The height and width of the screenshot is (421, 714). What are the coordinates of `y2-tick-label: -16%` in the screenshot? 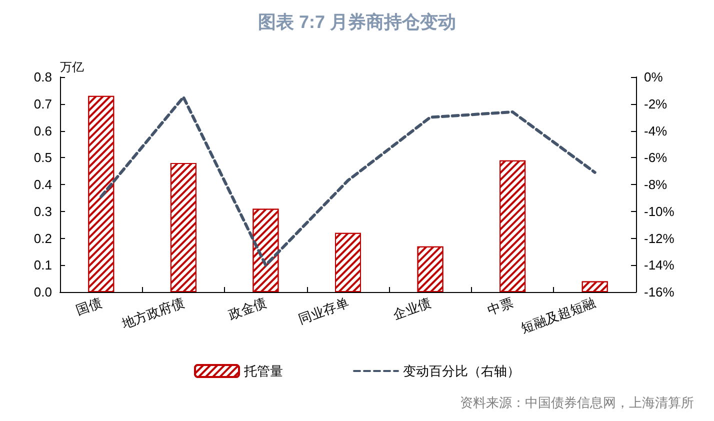 It's located at (659, 292).